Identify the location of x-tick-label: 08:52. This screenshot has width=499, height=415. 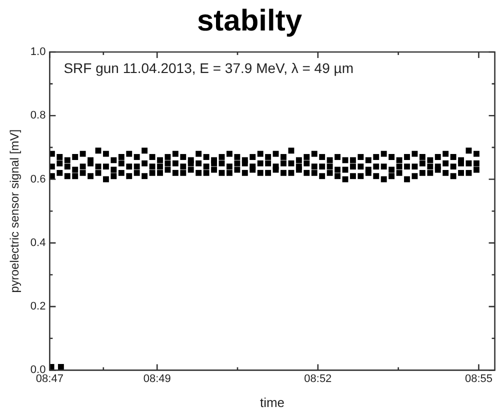
(318, 378).